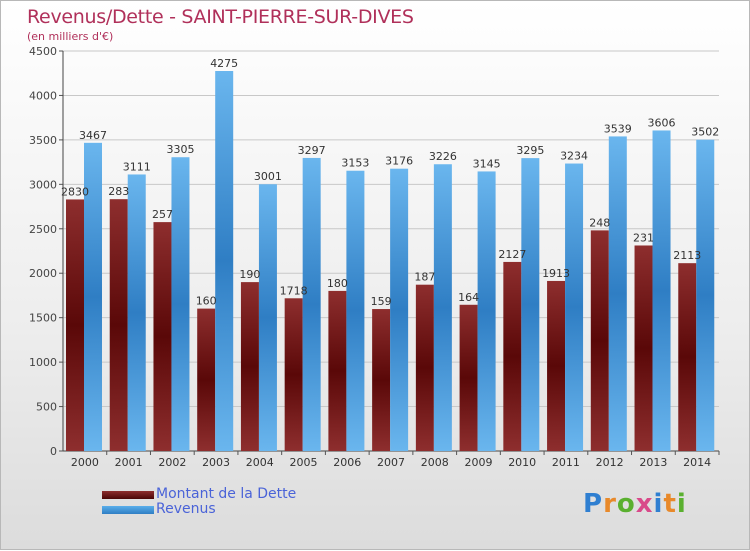 This screenshot has height=551, width=750. Describe the element at coordinates (226, 494) in the screenshot. I see `legend-label-debt: Montant de la Dette` at that location.